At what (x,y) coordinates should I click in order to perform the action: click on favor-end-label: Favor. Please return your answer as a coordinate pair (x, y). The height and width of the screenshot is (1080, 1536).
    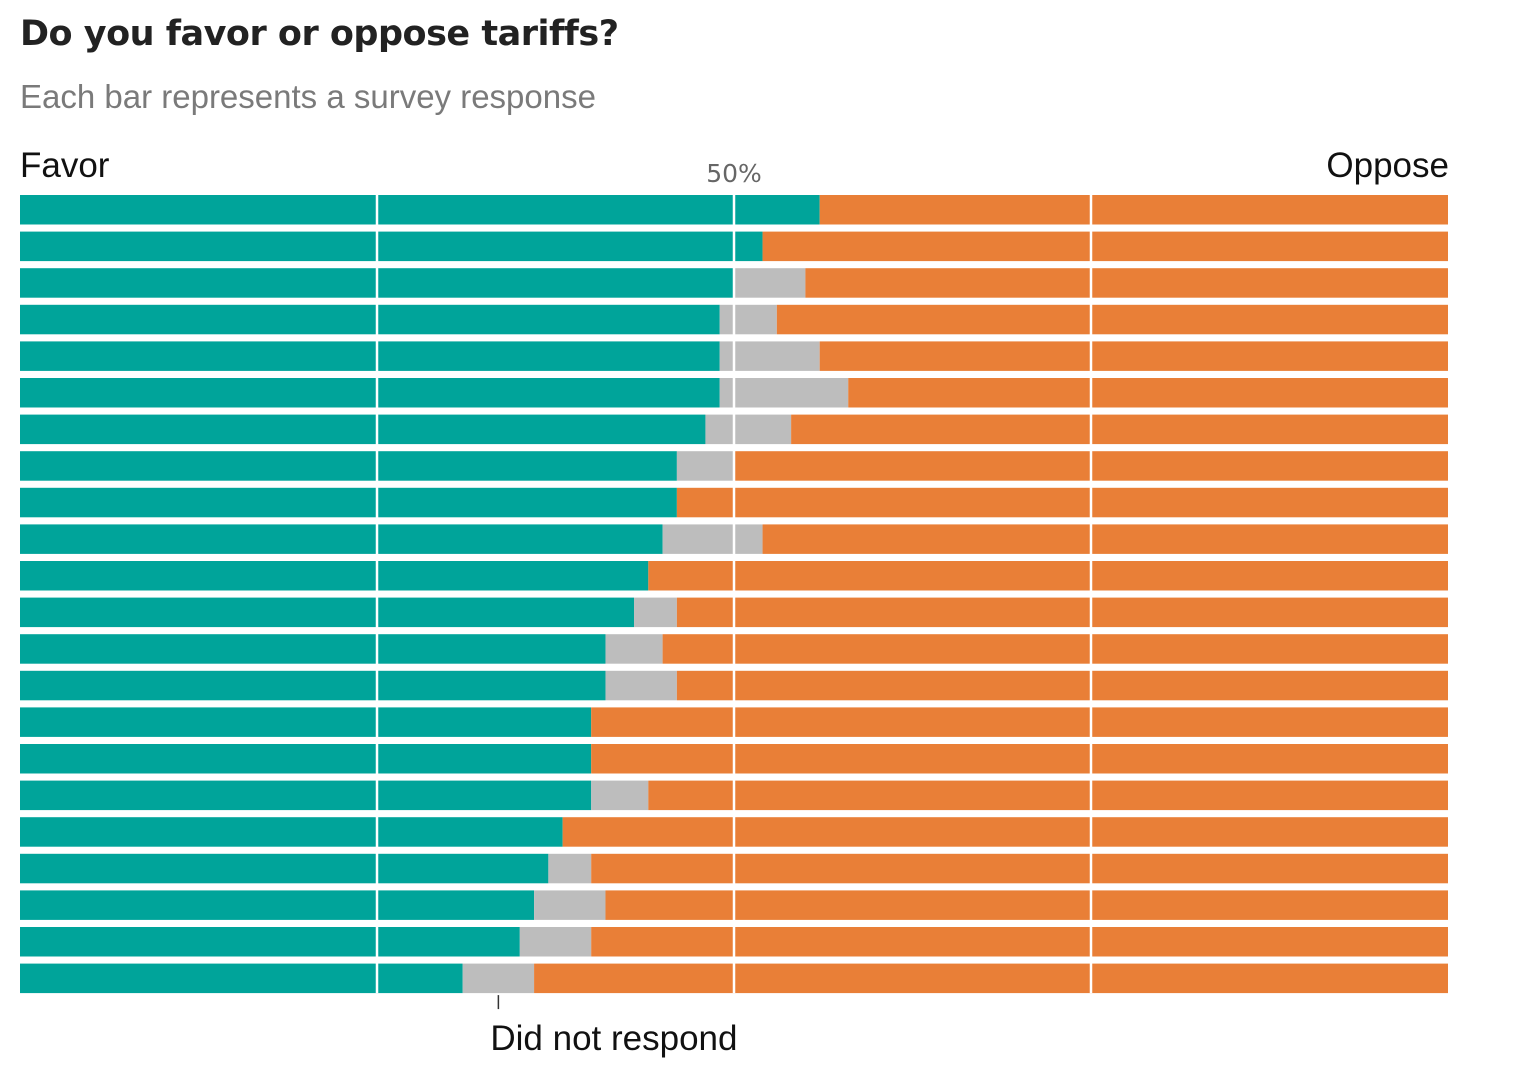
    Looking at the image, I should click on (65, 165).